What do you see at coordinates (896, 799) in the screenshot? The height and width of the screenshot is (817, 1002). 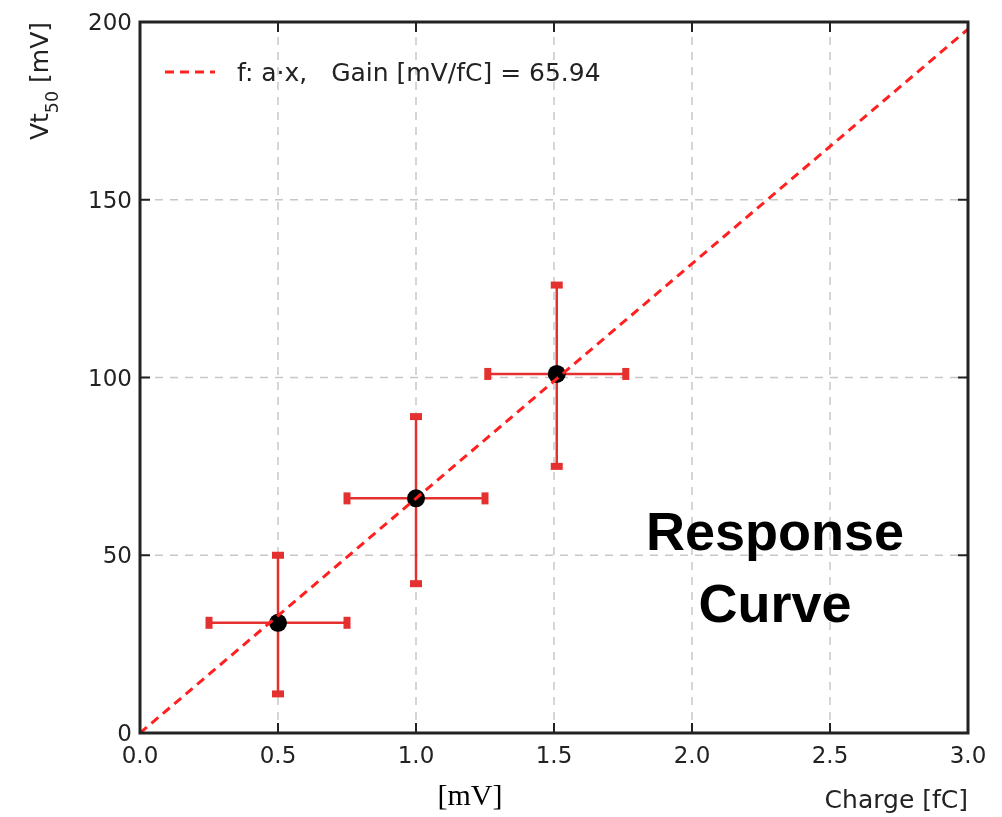 I see `x-axis-title: Charge [fC]` at bounding box center [896, 799].